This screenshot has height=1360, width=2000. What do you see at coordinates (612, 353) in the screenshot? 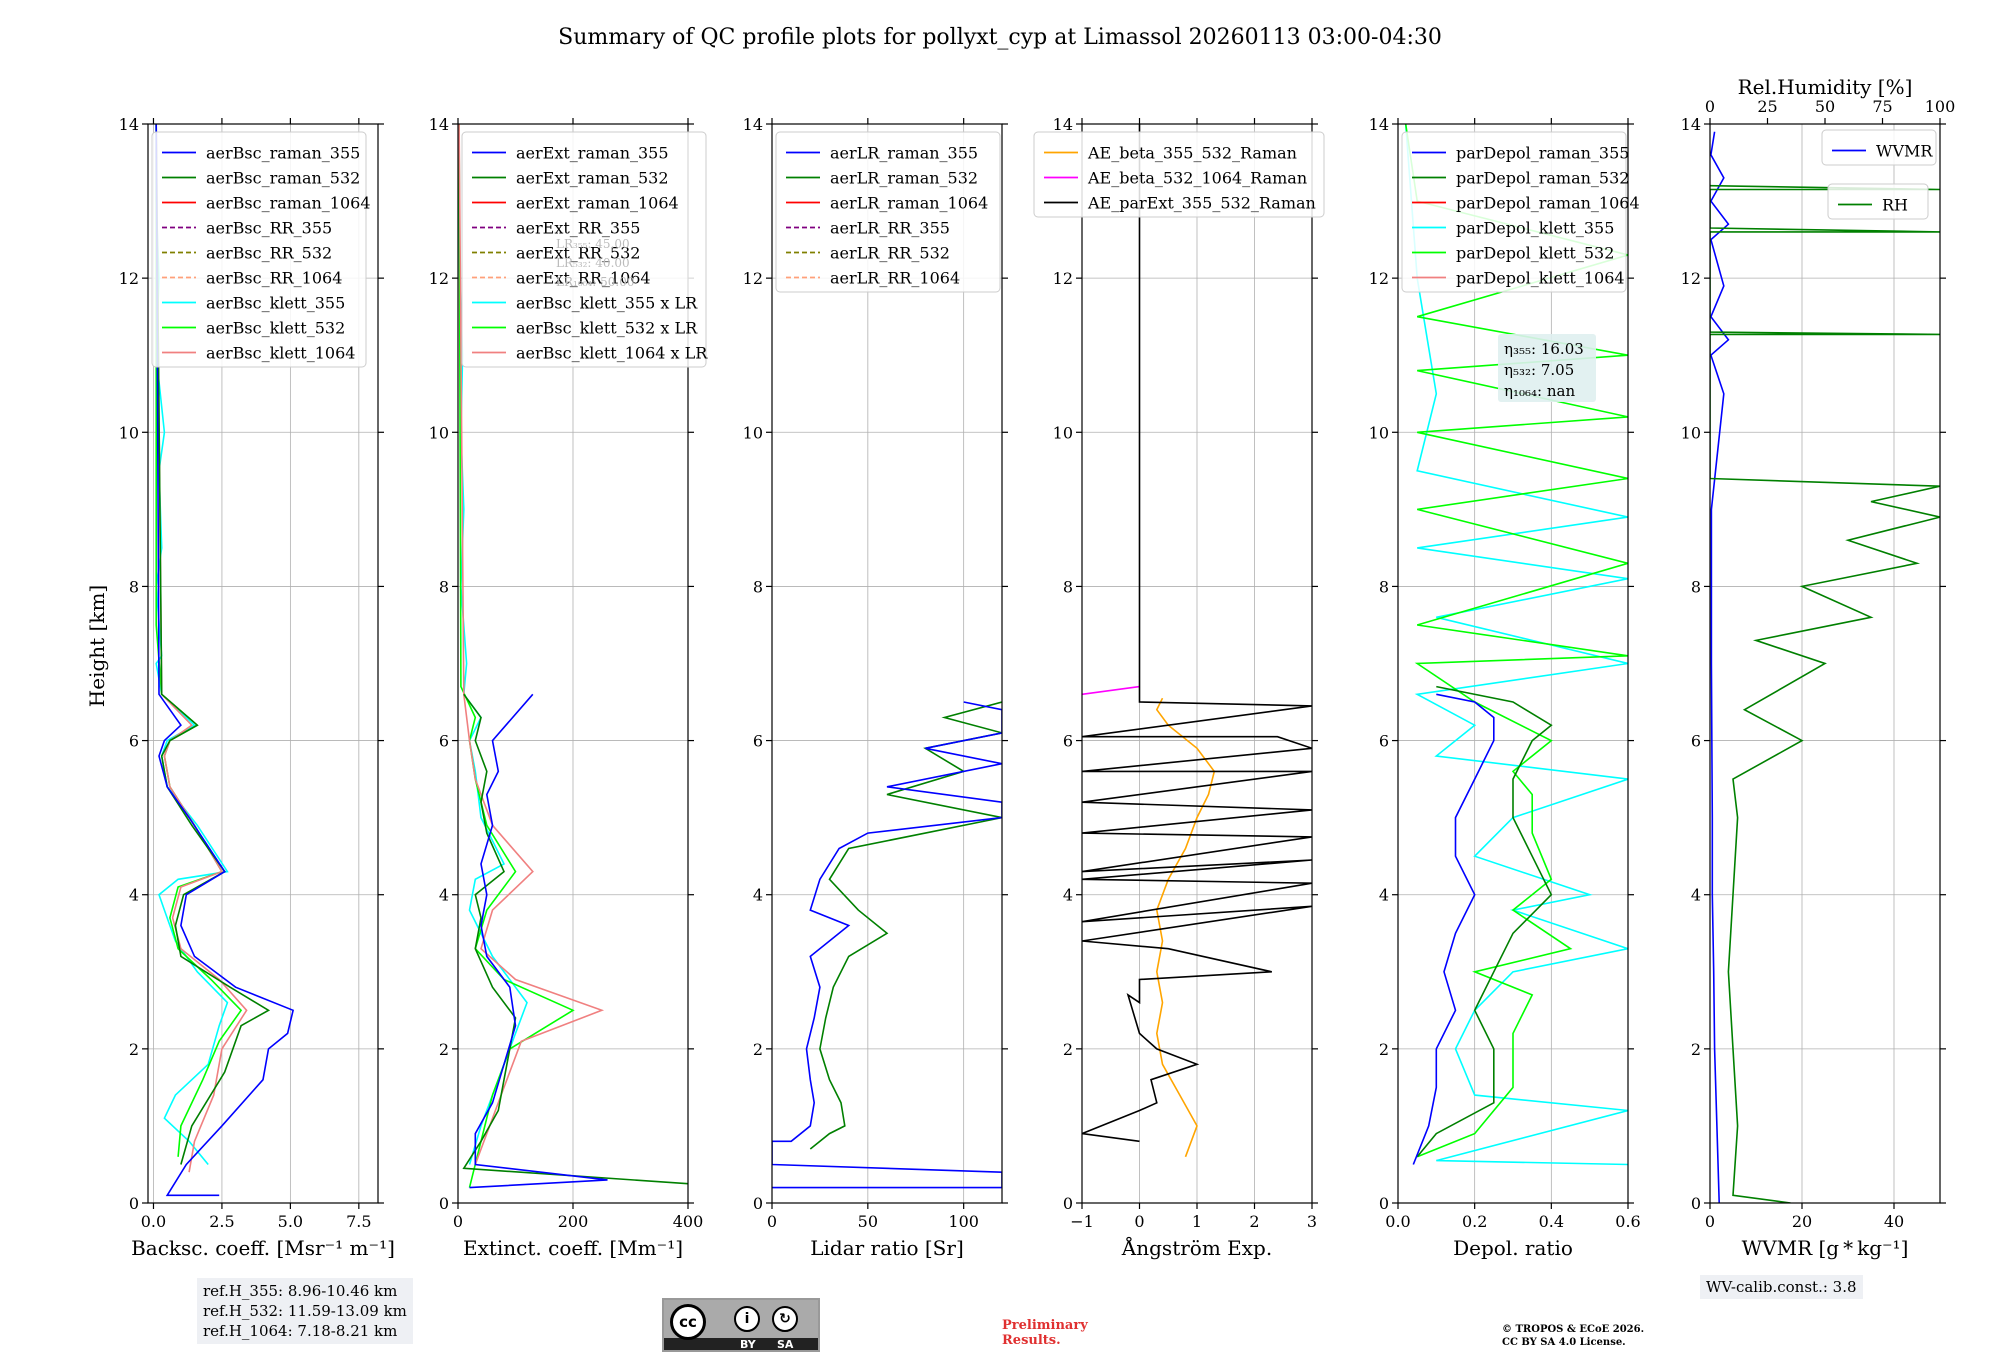
I see `legend-label: aerBsc_klett_1064 x LR` at bounding box center [612, 353].